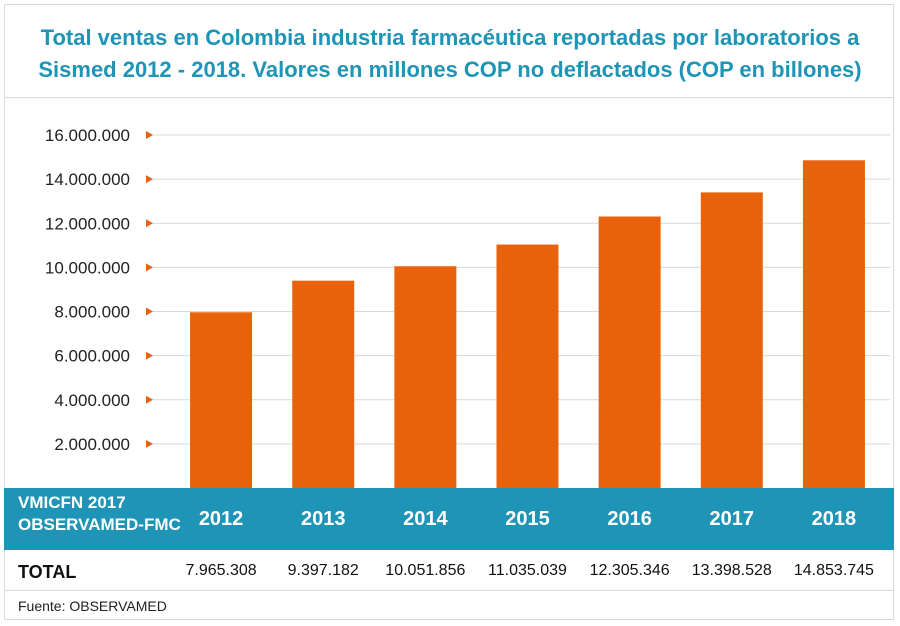  Describe the element at coordinates (449, 519) in the screenshot. I see `year-header-band` at that location.